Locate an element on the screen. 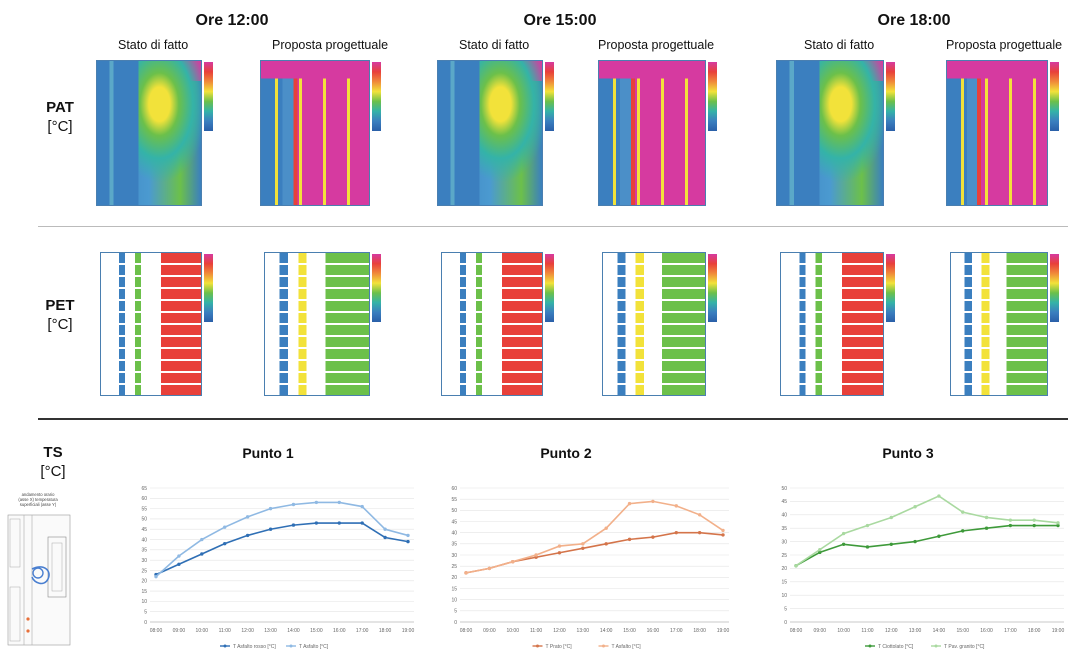 Image resolution: width=1079 pixels, height=654 pixels. y-tick-label: 60 is located at coordinates (144, 499).